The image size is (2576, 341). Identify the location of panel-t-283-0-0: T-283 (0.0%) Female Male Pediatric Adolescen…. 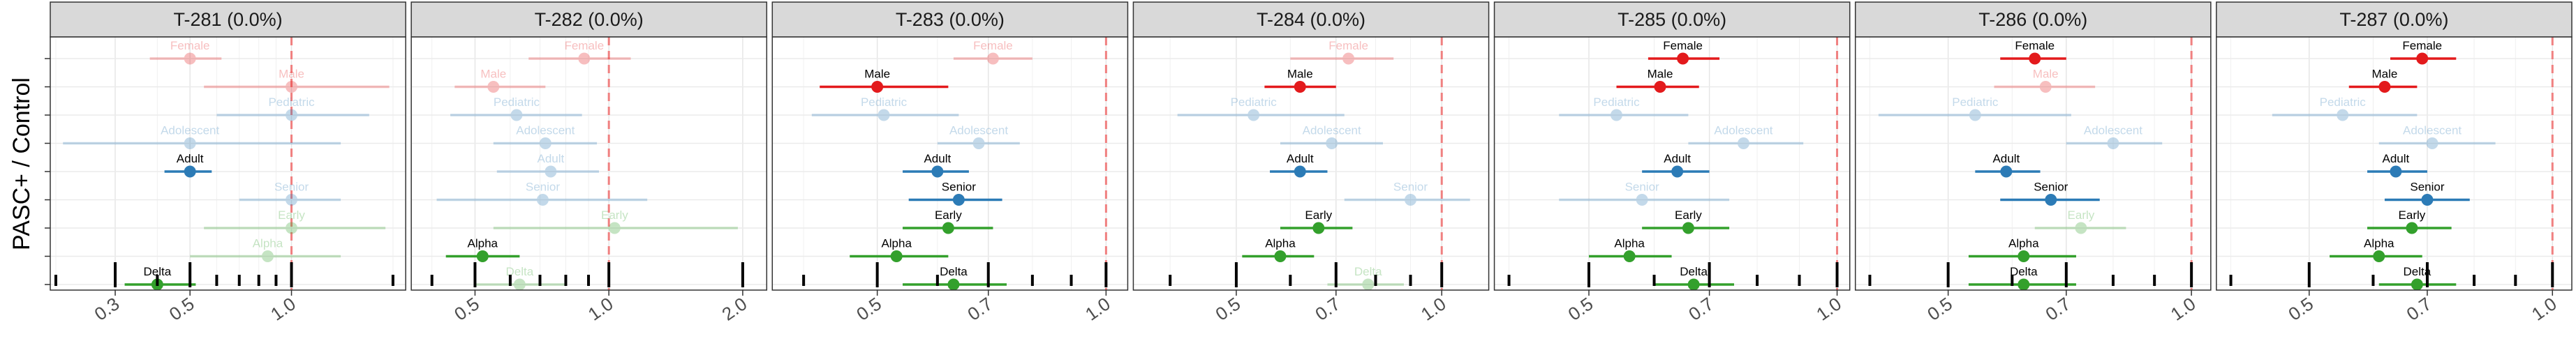
(950, 163).